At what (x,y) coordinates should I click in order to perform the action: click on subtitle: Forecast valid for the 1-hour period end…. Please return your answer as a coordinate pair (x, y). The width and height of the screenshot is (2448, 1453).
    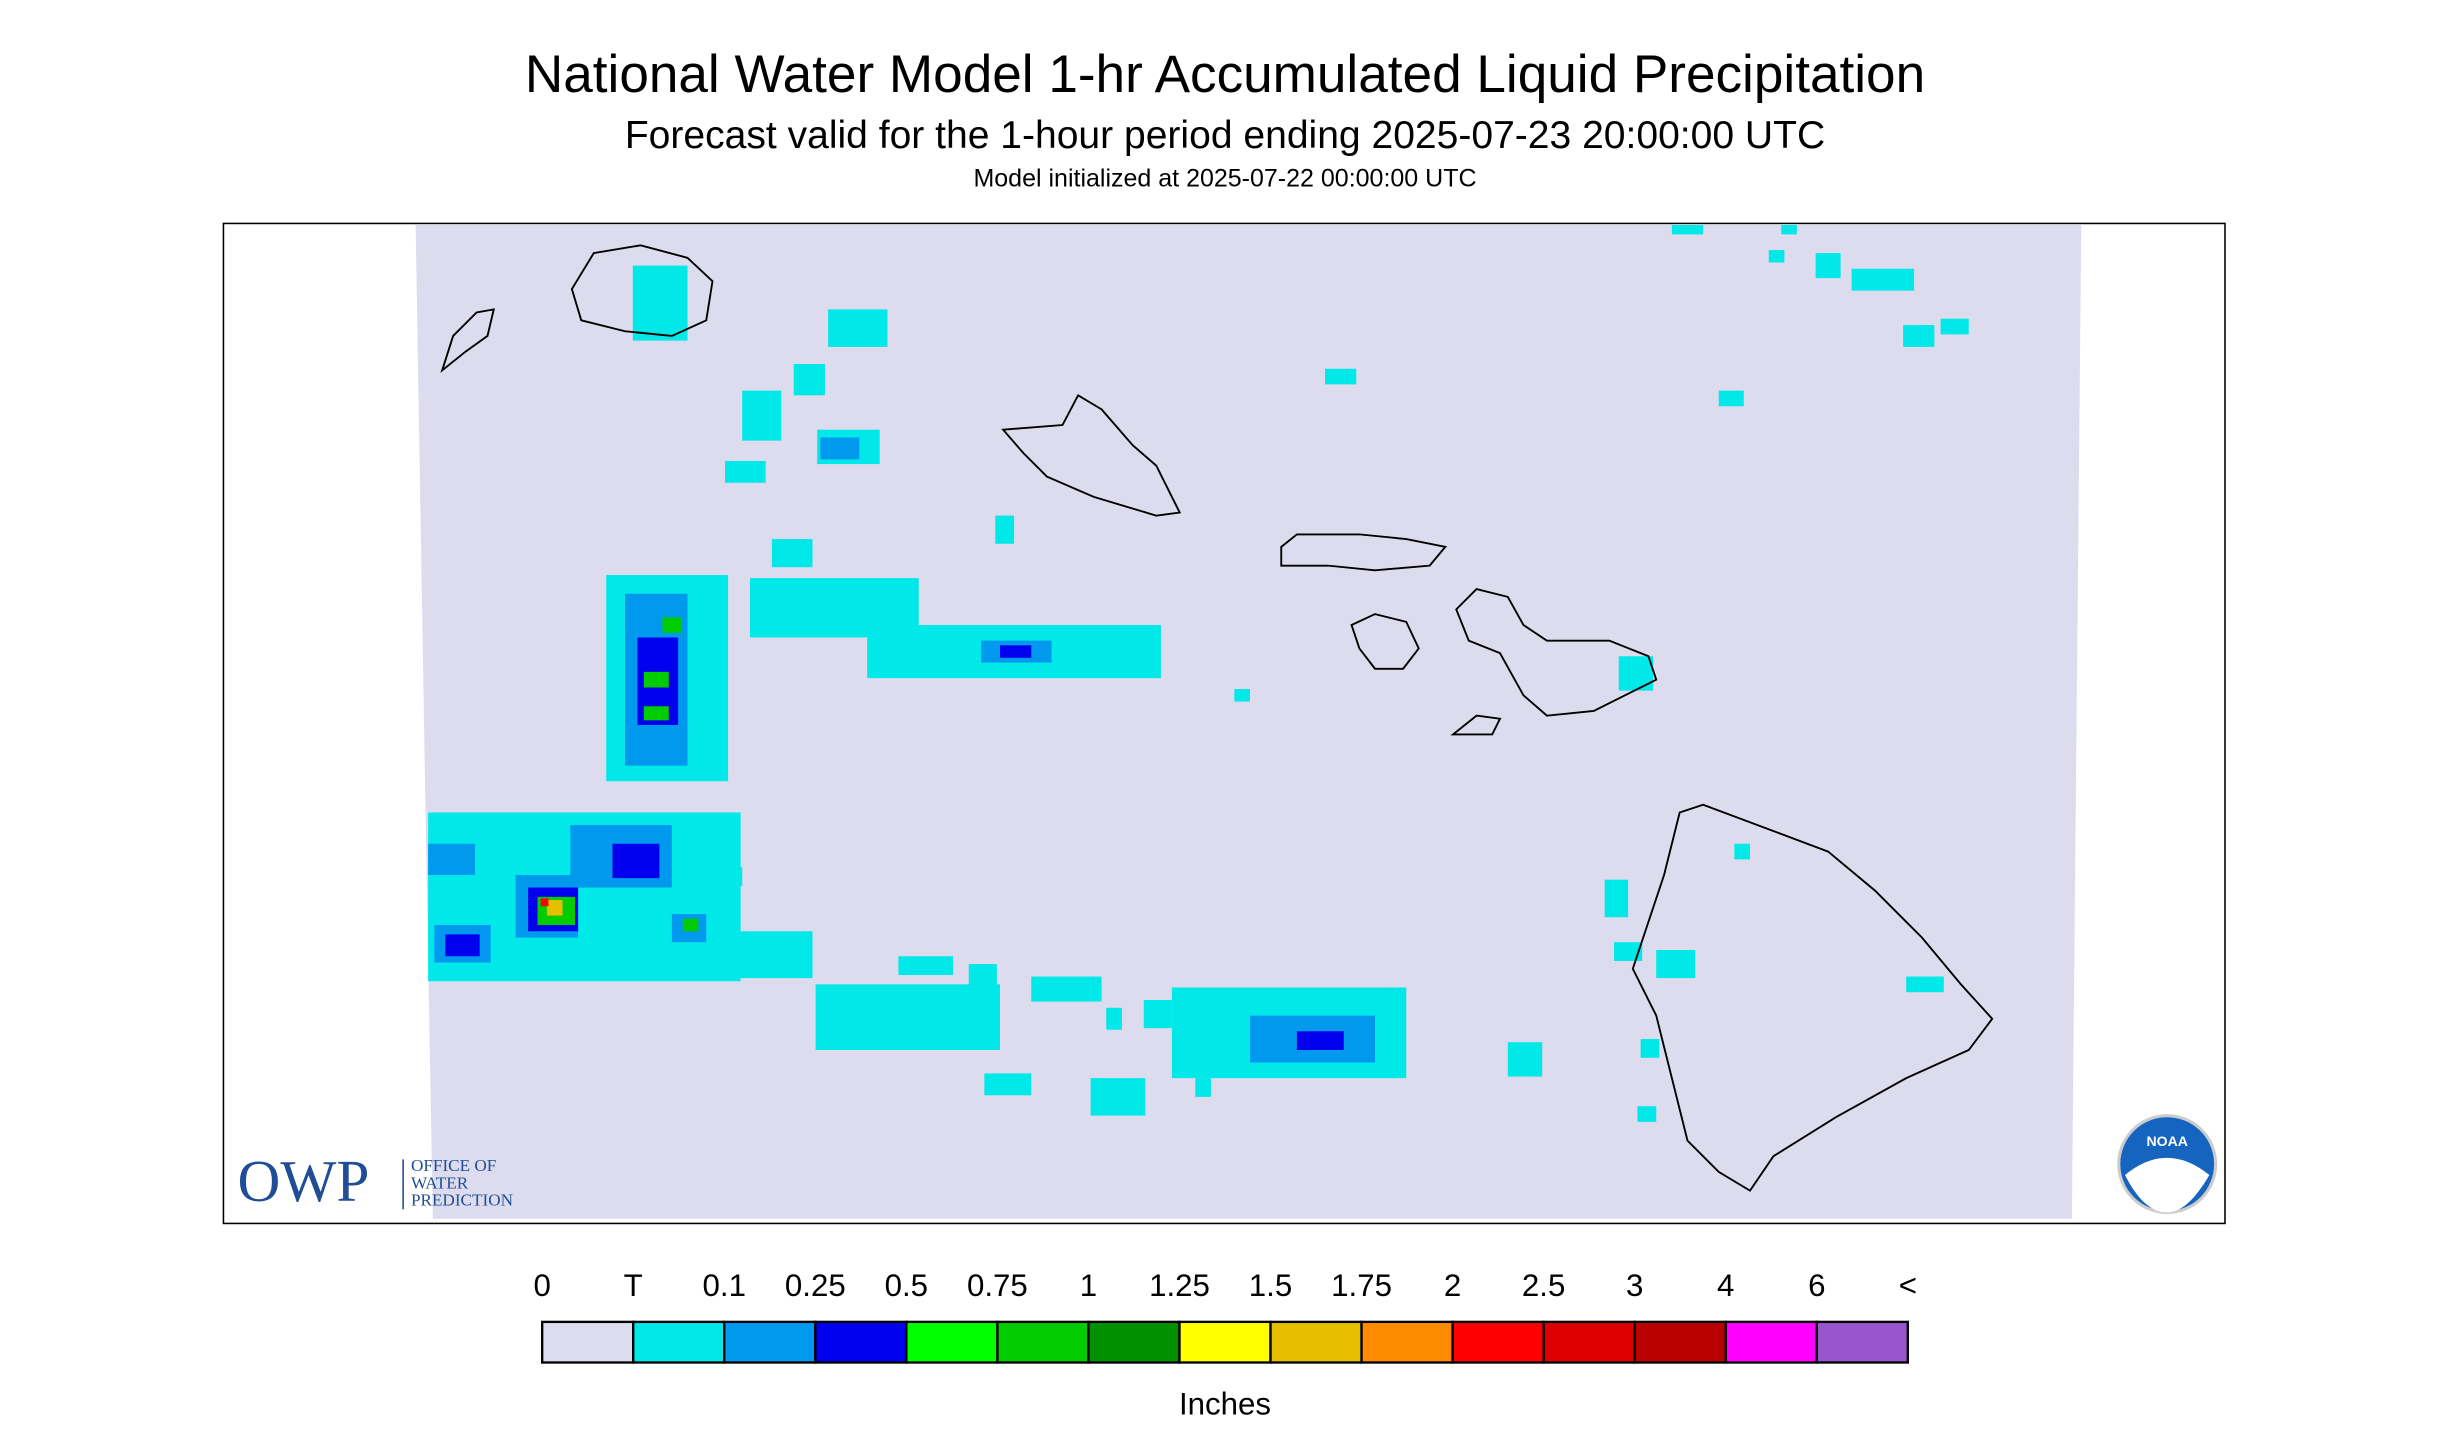
    Looking at the image, I should click on (1225, 135).